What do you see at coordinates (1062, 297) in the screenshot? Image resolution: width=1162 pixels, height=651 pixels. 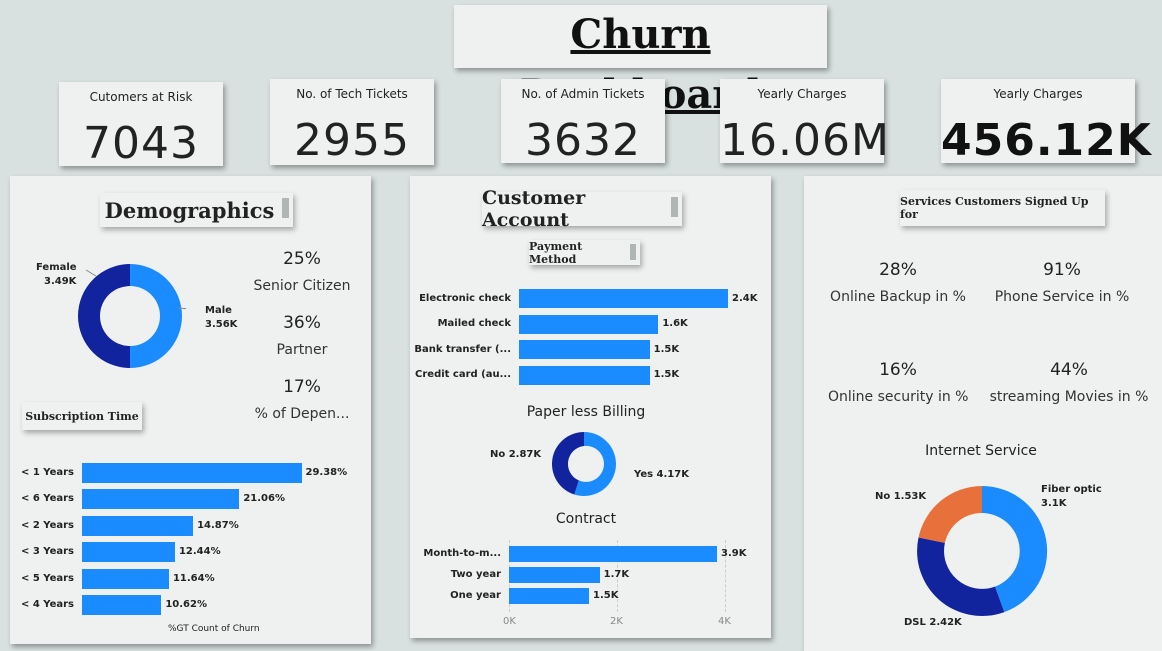 I see `stat-phone-service-label: Phone Service in %` at bounding box center [1062, 297].